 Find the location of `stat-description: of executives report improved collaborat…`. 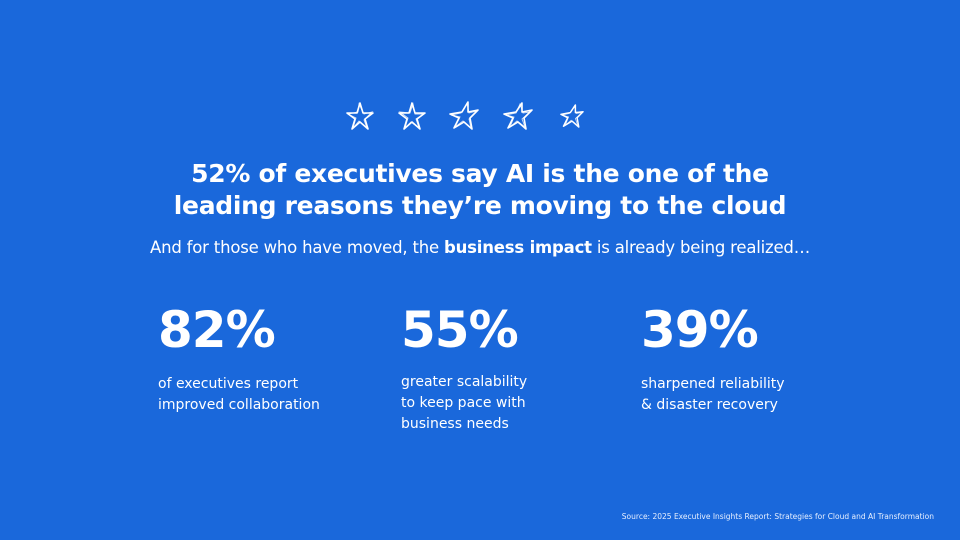

stat-description: of executives report improved collaborat… is located at coordinates (268, 395).